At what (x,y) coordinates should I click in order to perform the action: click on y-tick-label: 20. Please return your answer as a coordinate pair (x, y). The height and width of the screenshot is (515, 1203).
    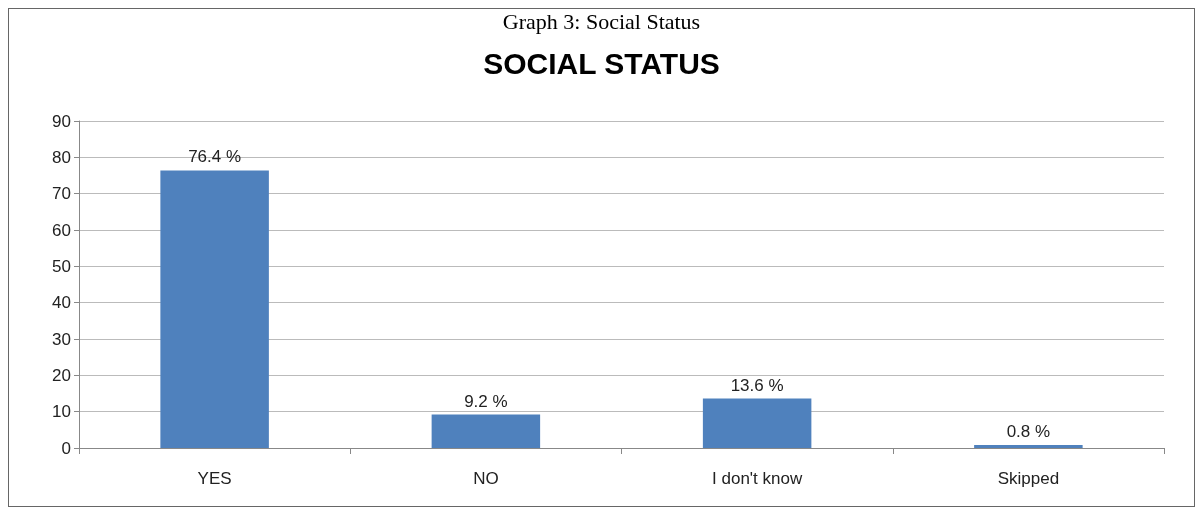
    Looking at the image, I should click on (61, 375).